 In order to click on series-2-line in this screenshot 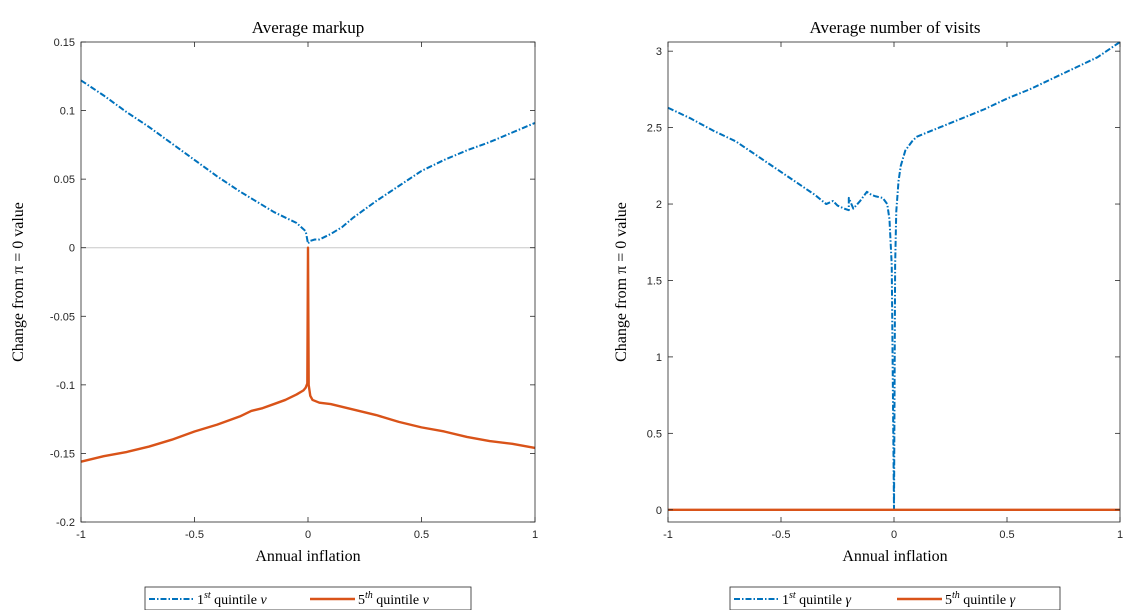, I will do `click(308, 354)`.